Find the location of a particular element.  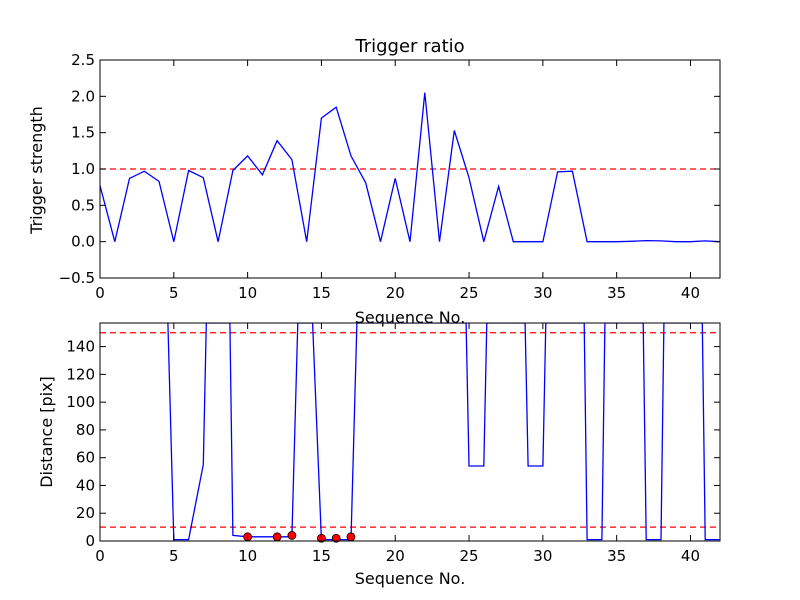

top-plot-xtick-label: 40 is located at coordinates (690, 293).